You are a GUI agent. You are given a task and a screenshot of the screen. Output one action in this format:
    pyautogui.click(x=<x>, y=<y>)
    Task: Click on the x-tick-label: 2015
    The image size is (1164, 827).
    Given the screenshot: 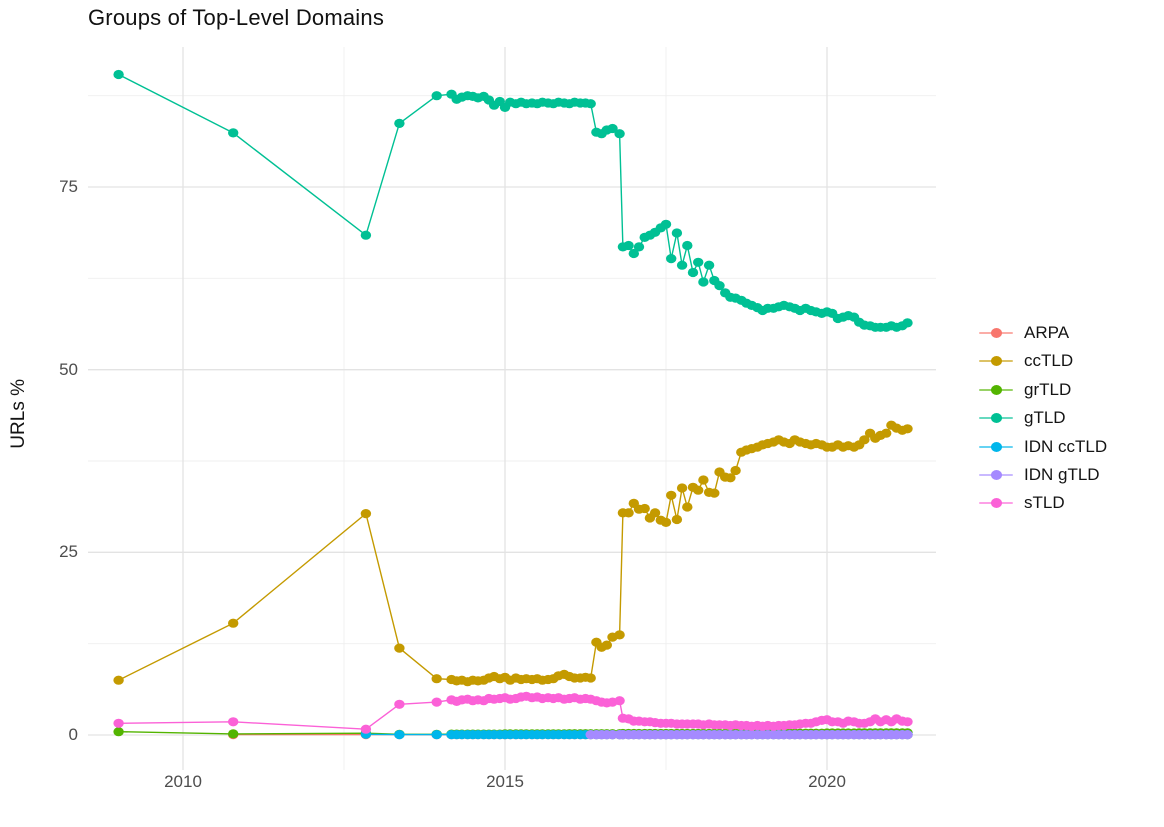 What is the action you would take?
    pyautogui.click(x=505, y=781)
    